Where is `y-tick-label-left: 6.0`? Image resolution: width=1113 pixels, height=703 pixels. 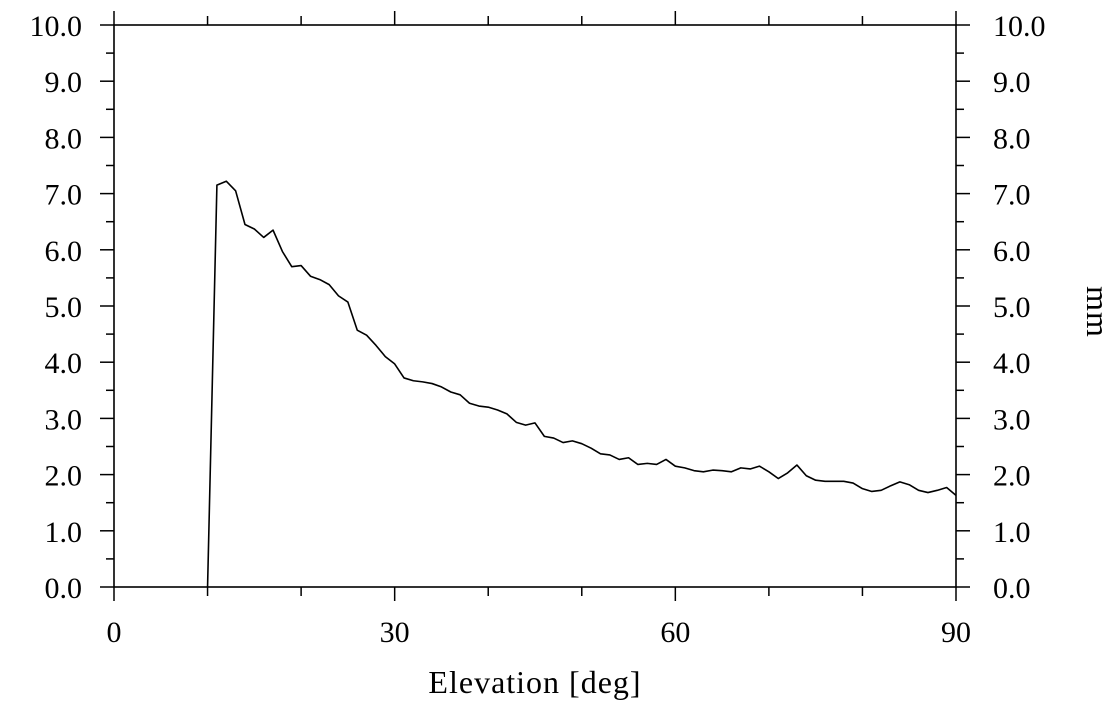 y-tick-label-left: 6.0 is located at coordinates (64, 251).